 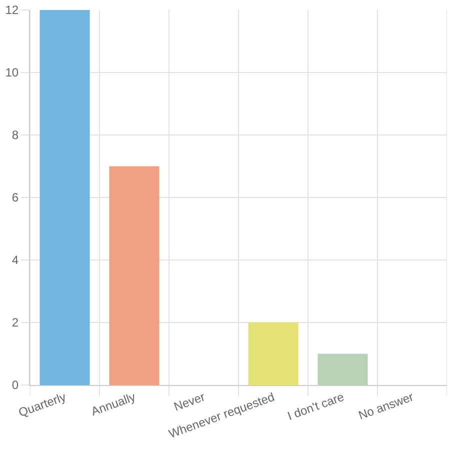 What do you see at coordinates (15, 260) in the screenshot?
I see `y-tick-label: 4` at bounding box center [15, 260].